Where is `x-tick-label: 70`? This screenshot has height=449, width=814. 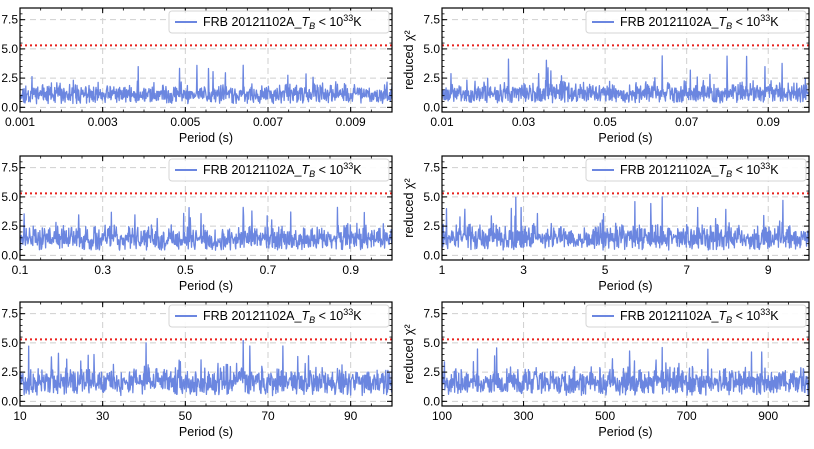 x-tick-label: 70 is located at coordinates (268, 416).